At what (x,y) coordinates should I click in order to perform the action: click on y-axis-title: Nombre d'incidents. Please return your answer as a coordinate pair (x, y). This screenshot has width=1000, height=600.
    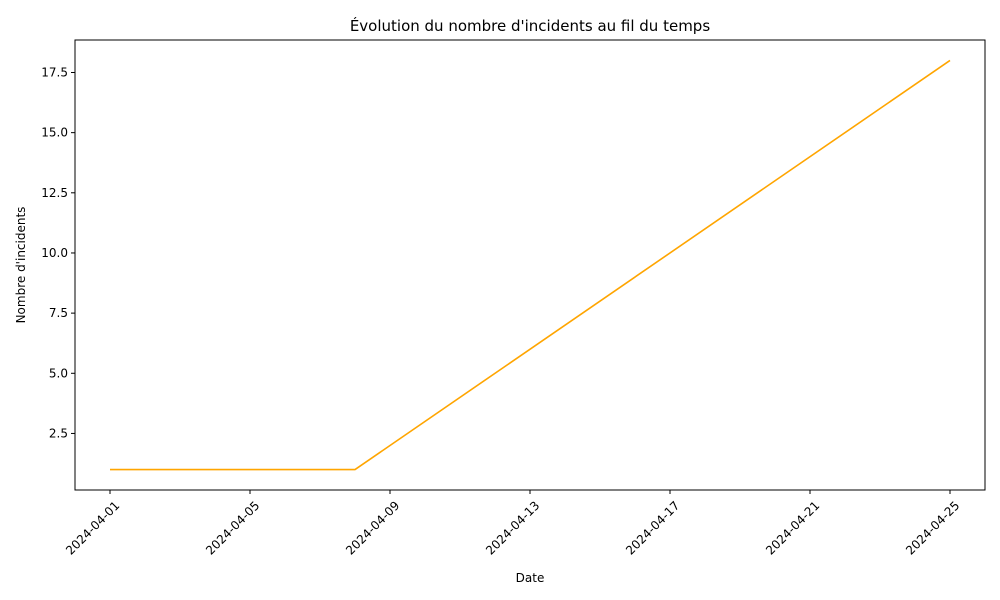
    Looking at the image, I should click on (21, 265).